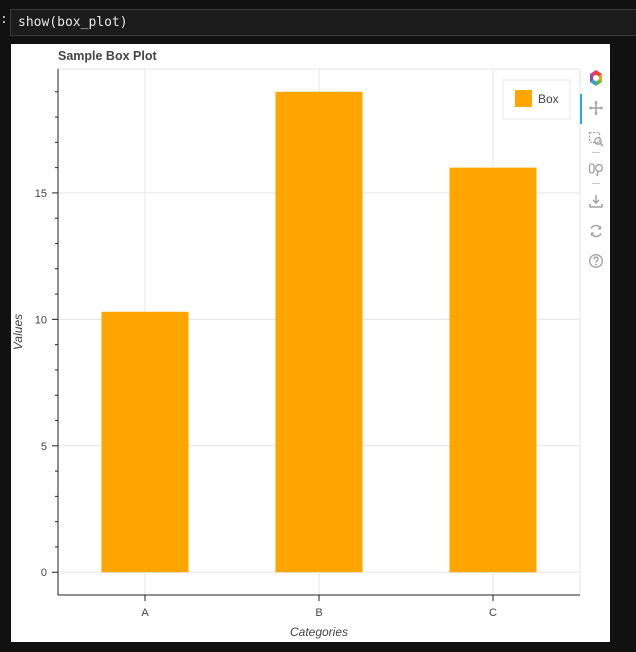 The height and width of the screenshot is (652, 636). What do you see at coordinates (319, 632) in the screenshot?
I see `x-axis-label: Categories` at bounding box center [319, 632].